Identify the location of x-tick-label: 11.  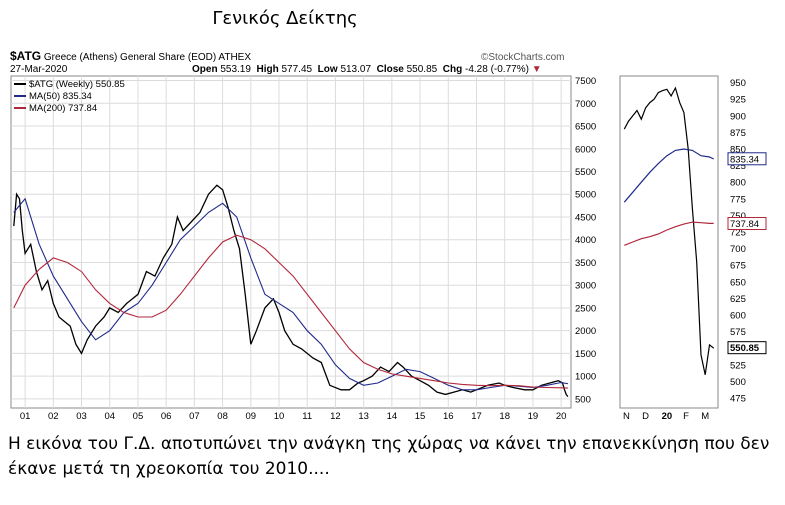
(307, 416).